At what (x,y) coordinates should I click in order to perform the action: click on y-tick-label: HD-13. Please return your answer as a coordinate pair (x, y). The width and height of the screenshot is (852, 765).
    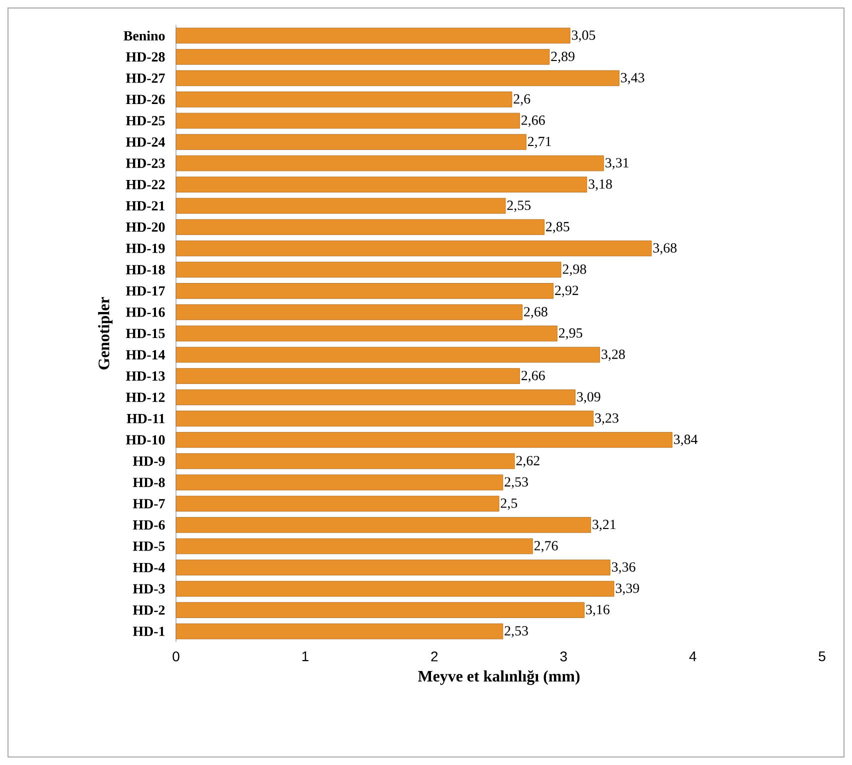
    Looking at the image, I should click on (145, 376).